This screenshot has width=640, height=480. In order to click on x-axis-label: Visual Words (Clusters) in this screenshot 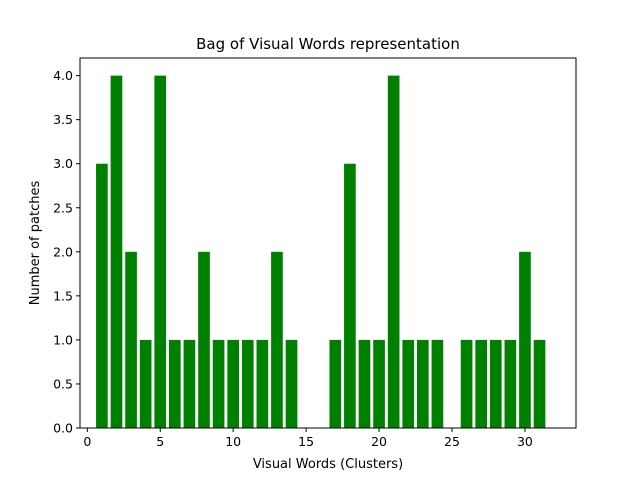, I will do `click(328, 464)`.